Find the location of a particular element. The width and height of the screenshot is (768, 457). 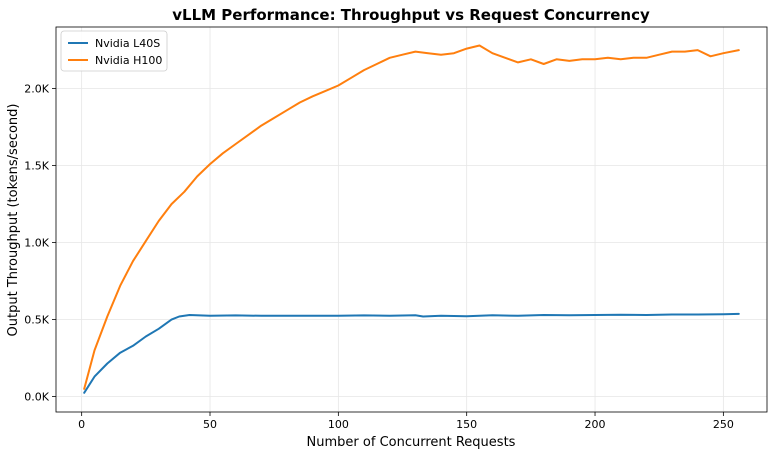

x-tick-label: 50 is located at coordinates (210, 424).